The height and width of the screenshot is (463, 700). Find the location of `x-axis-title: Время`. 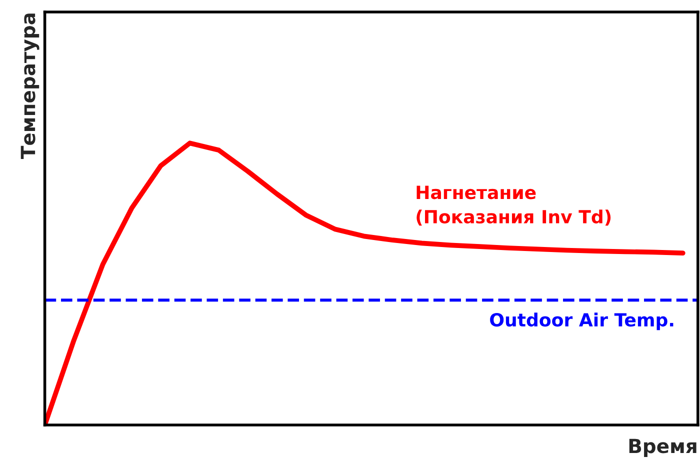

x-axis-title: Время is located at coordinates (662, 448).